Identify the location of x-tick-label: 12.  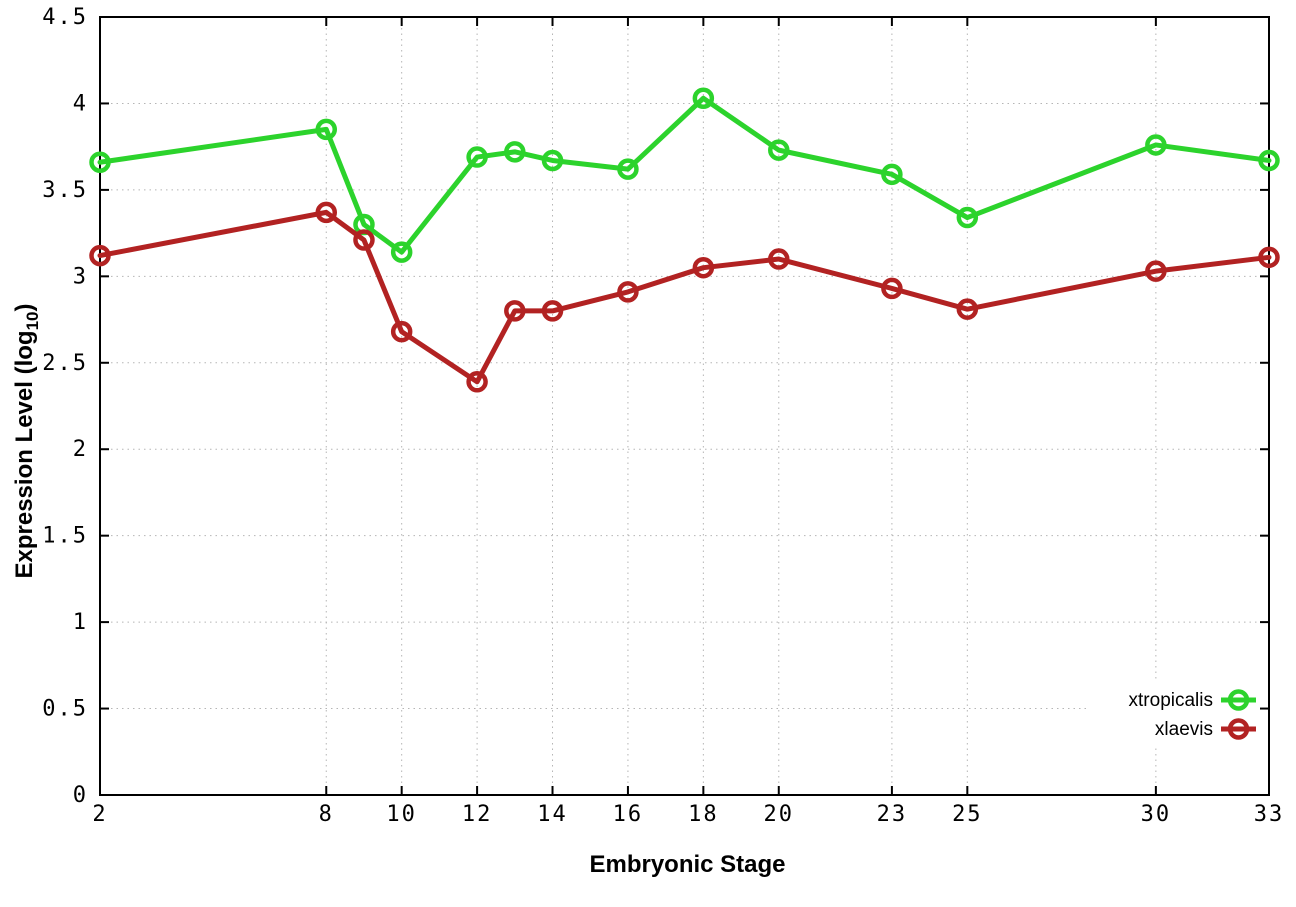
(477, 814).